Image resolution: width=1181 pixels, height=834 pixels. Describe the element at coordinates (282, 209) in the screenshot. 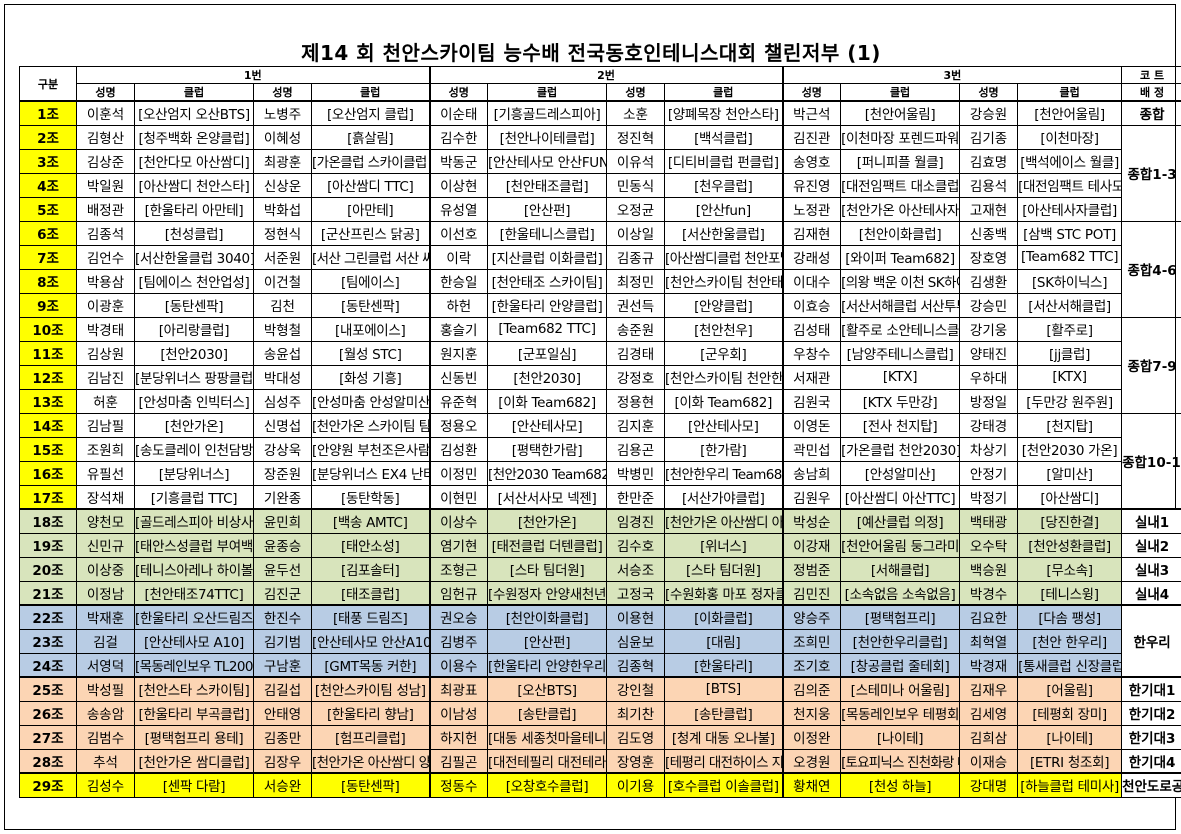

I see `player-name: 박화섭` at that location.